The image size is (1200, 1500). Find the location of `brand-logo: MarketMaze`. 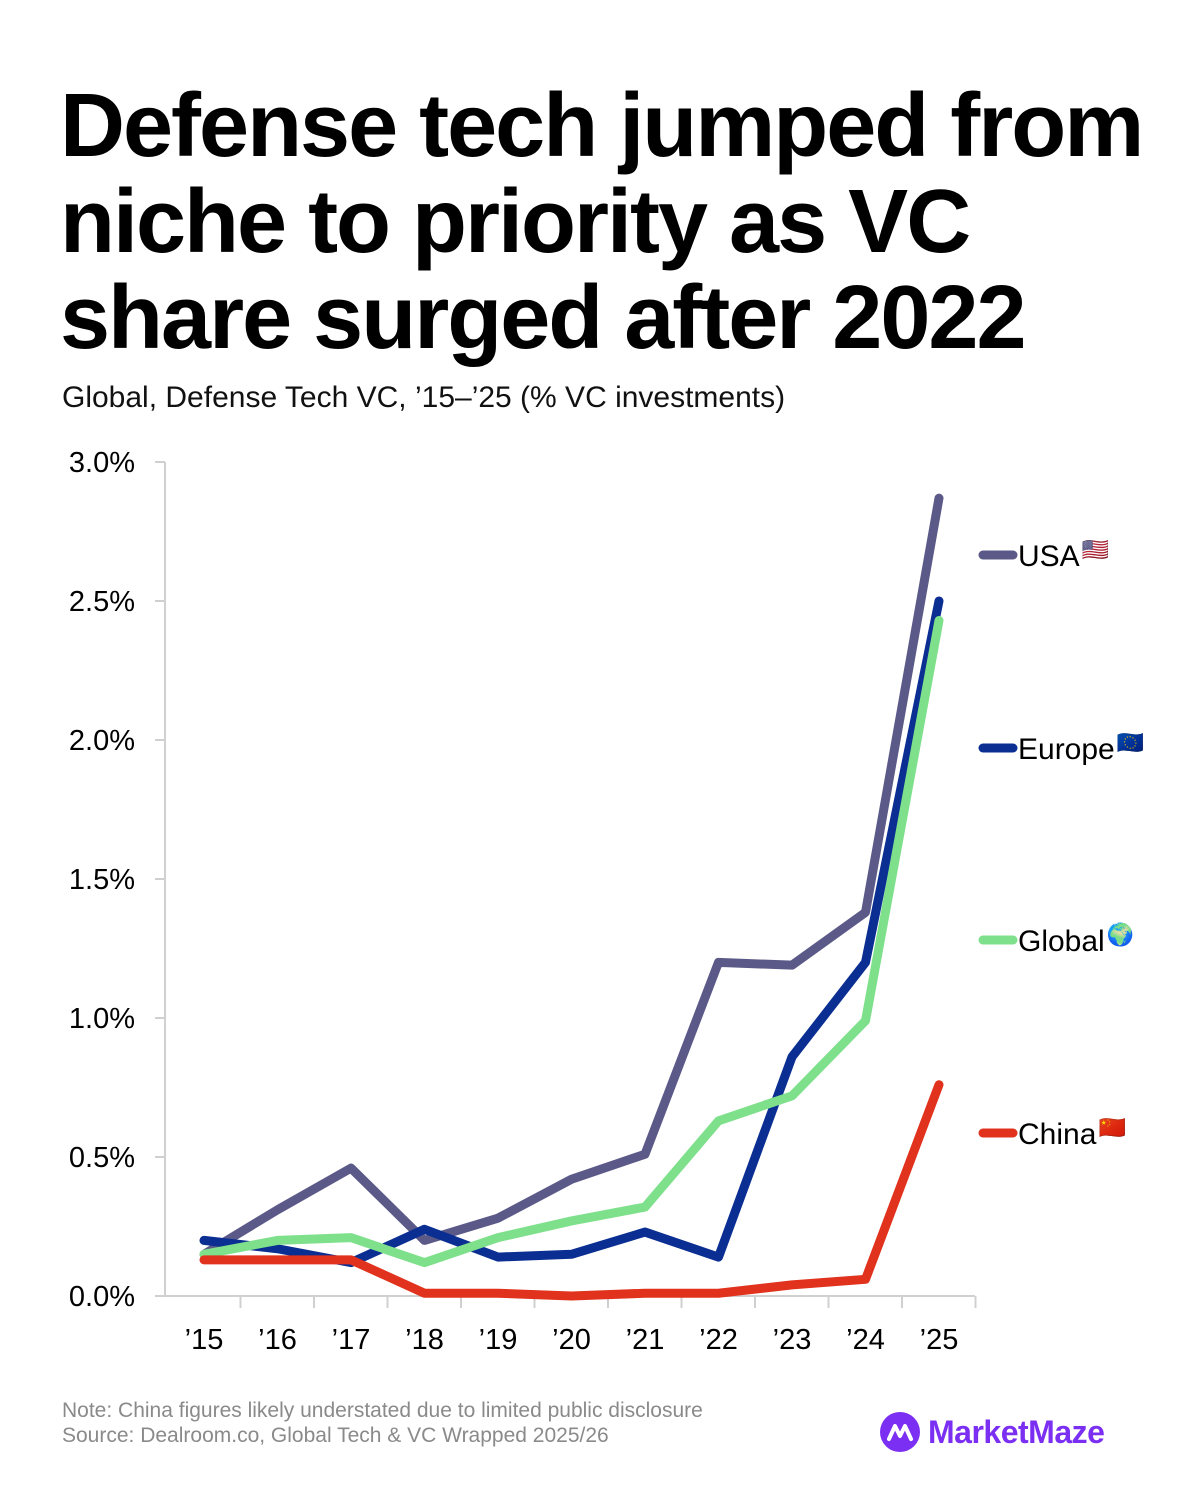

brand-logo: MarketMaze is located at coordinates (992, 1432).